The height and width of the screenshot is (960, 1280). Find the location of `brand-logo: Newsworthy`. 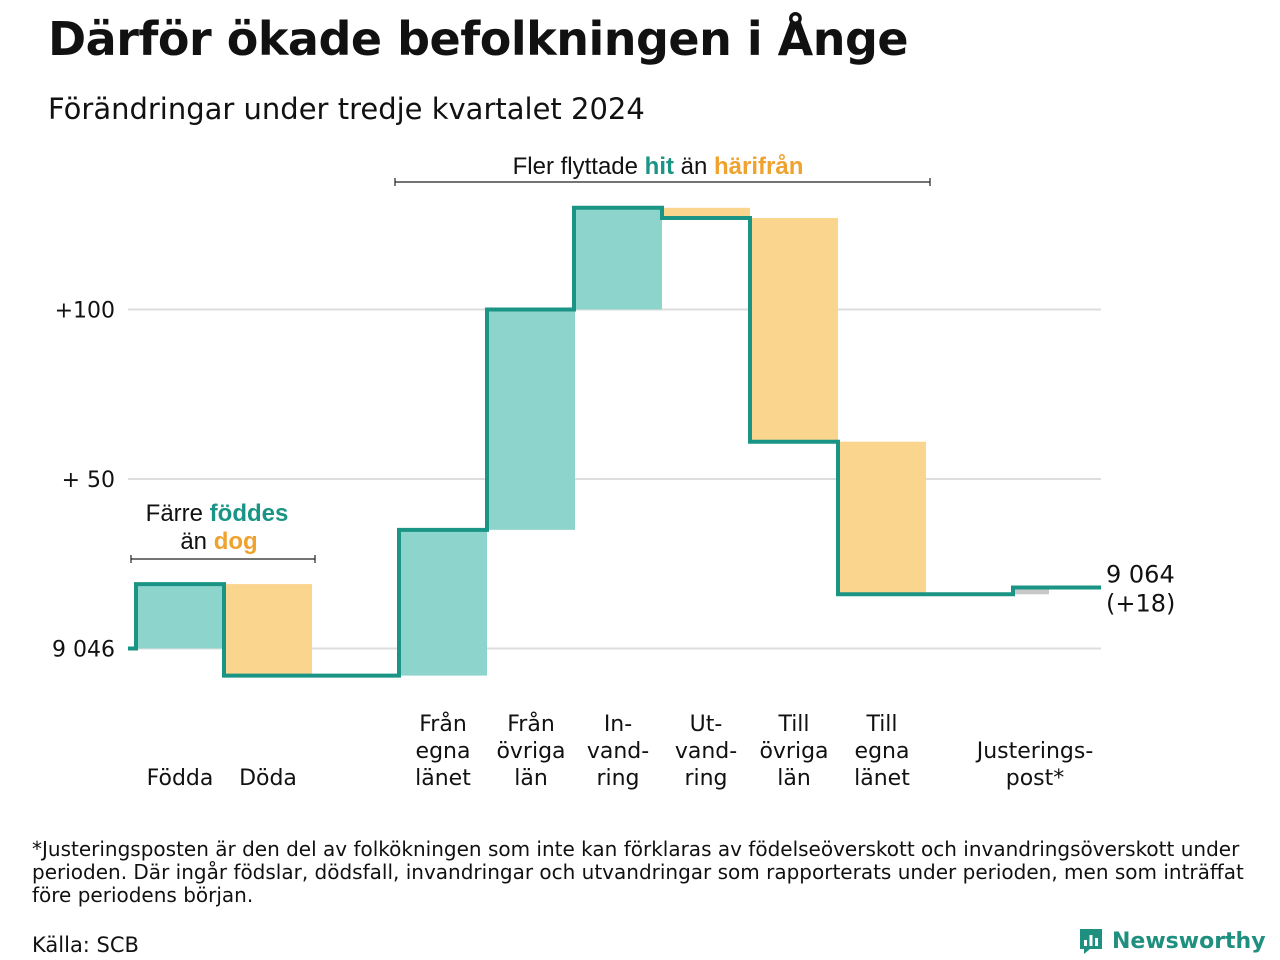

brand-logo: Newsworthy is located at coordinates (1172, 941).